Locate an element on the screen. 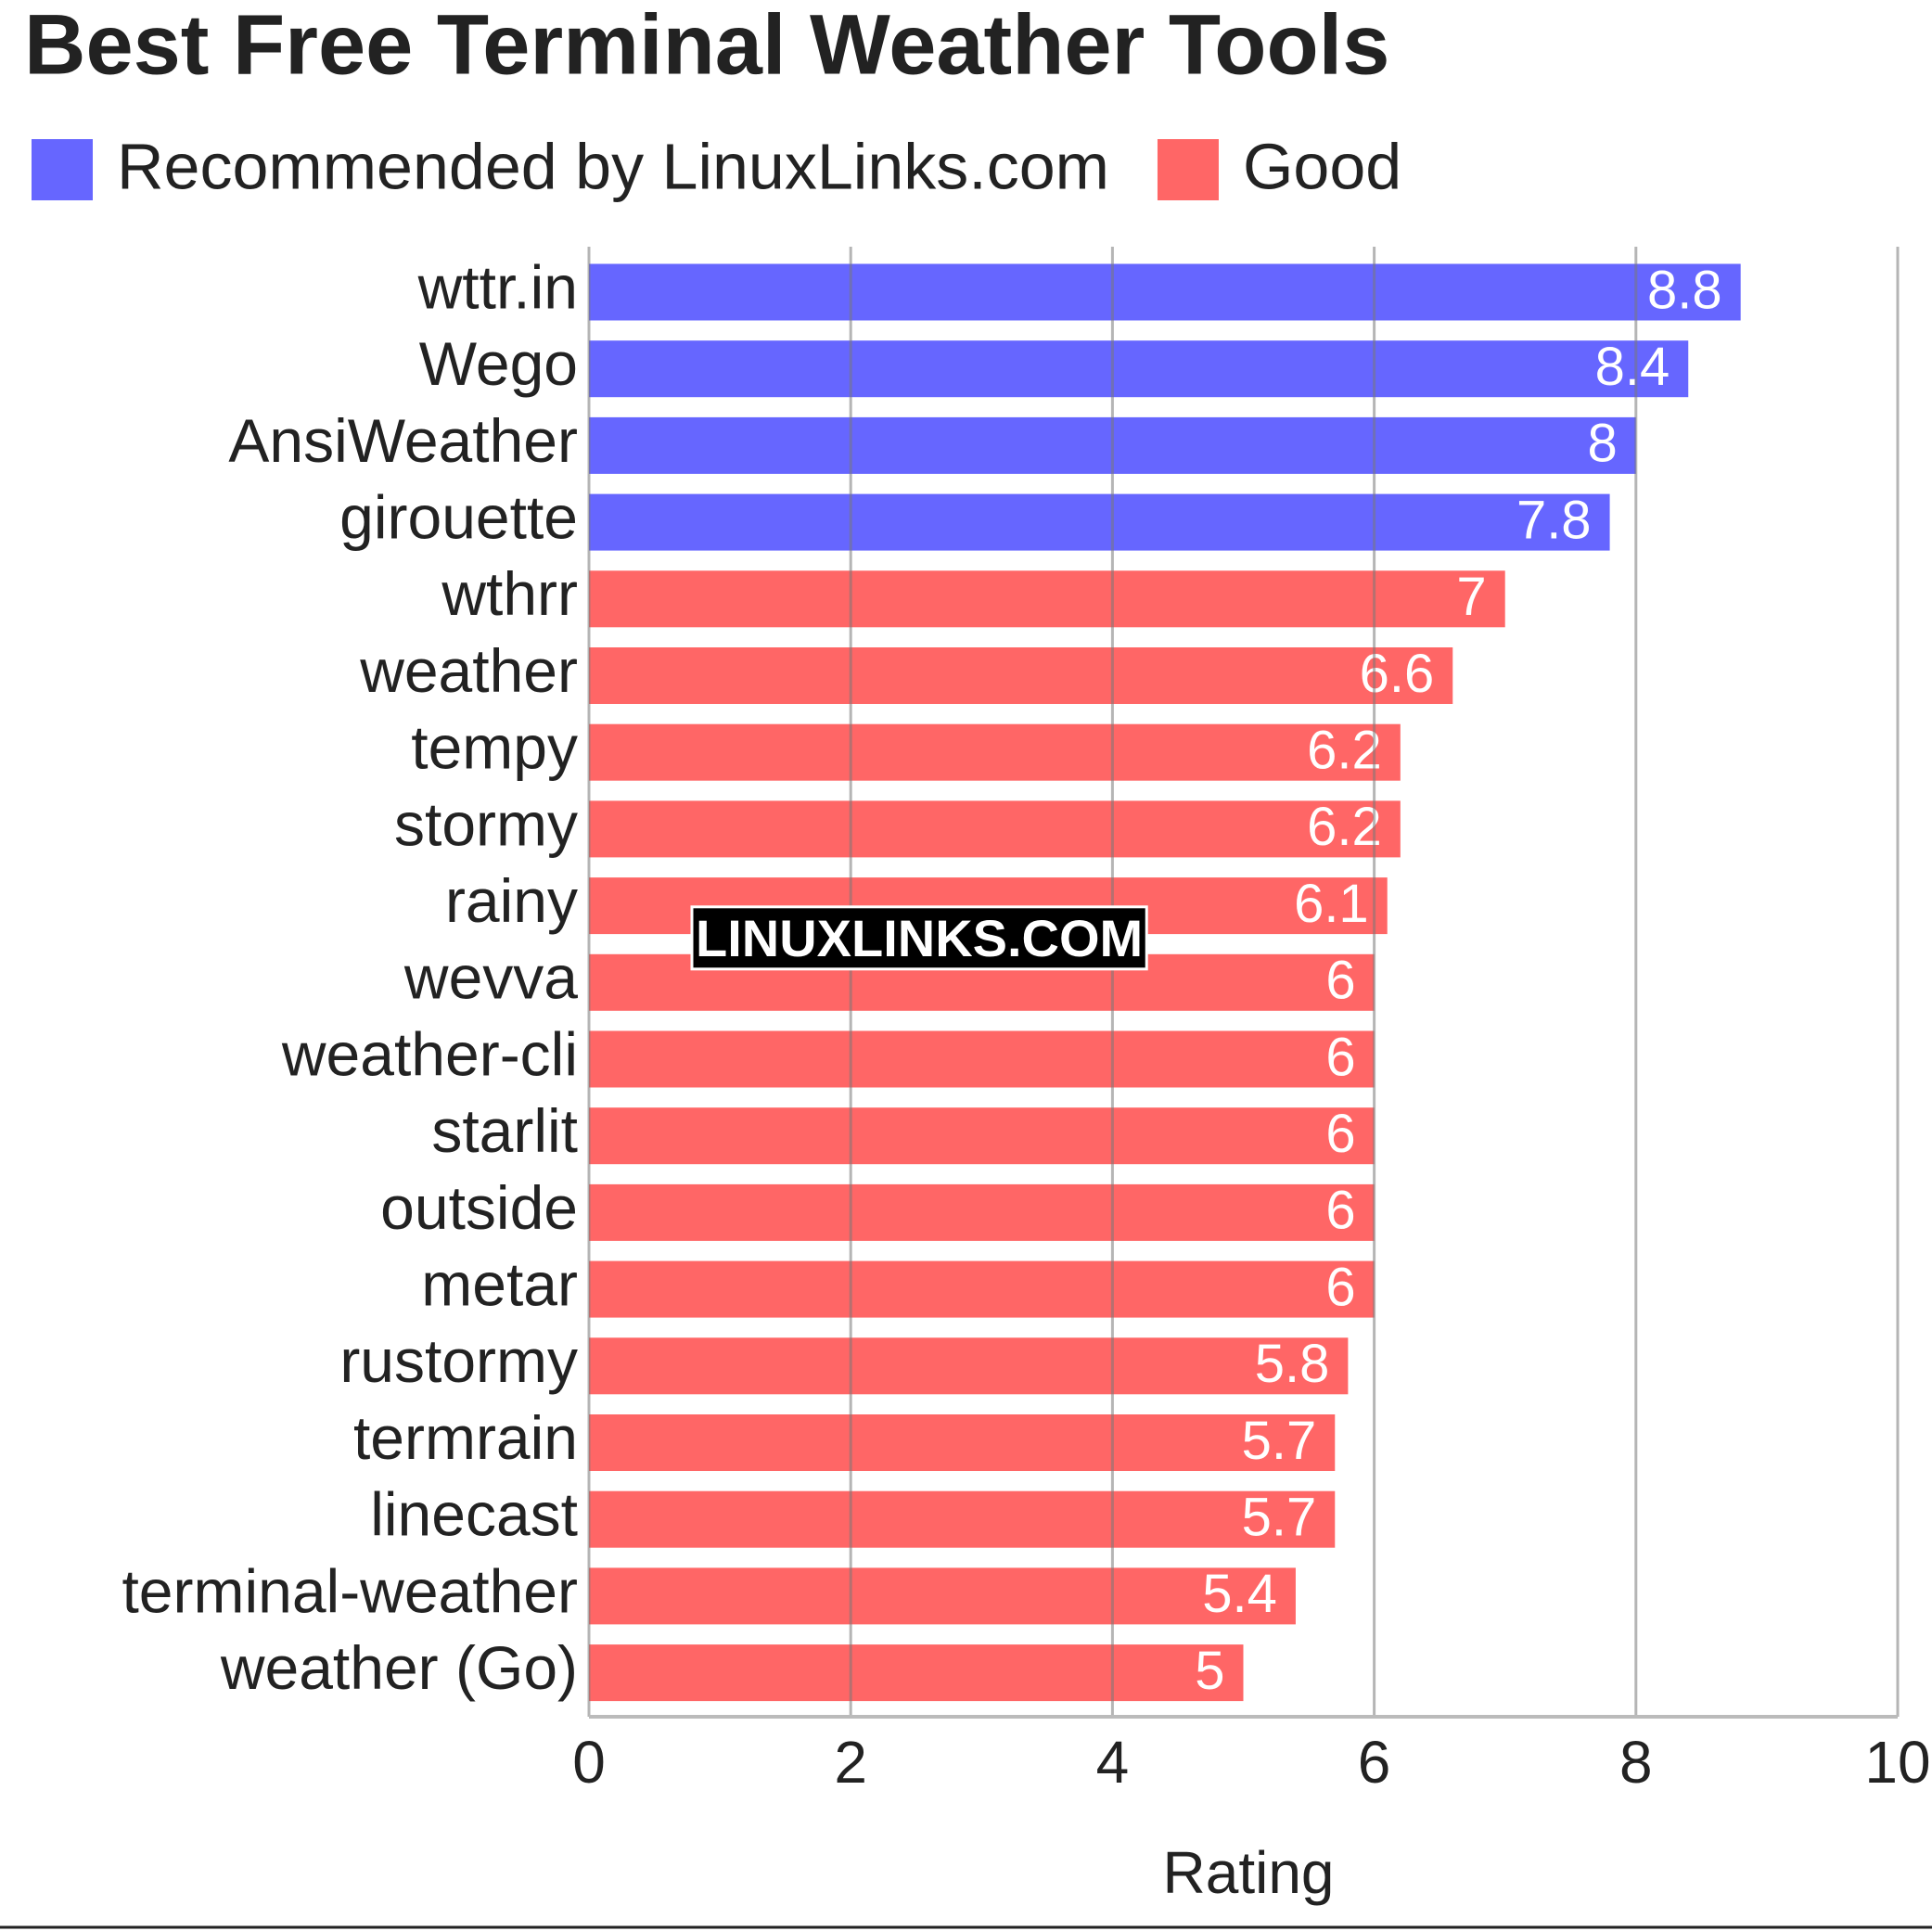 The width and height of the screenshot is (1932, 1931). value-label: 8 is located at coordinates (1603, 444).